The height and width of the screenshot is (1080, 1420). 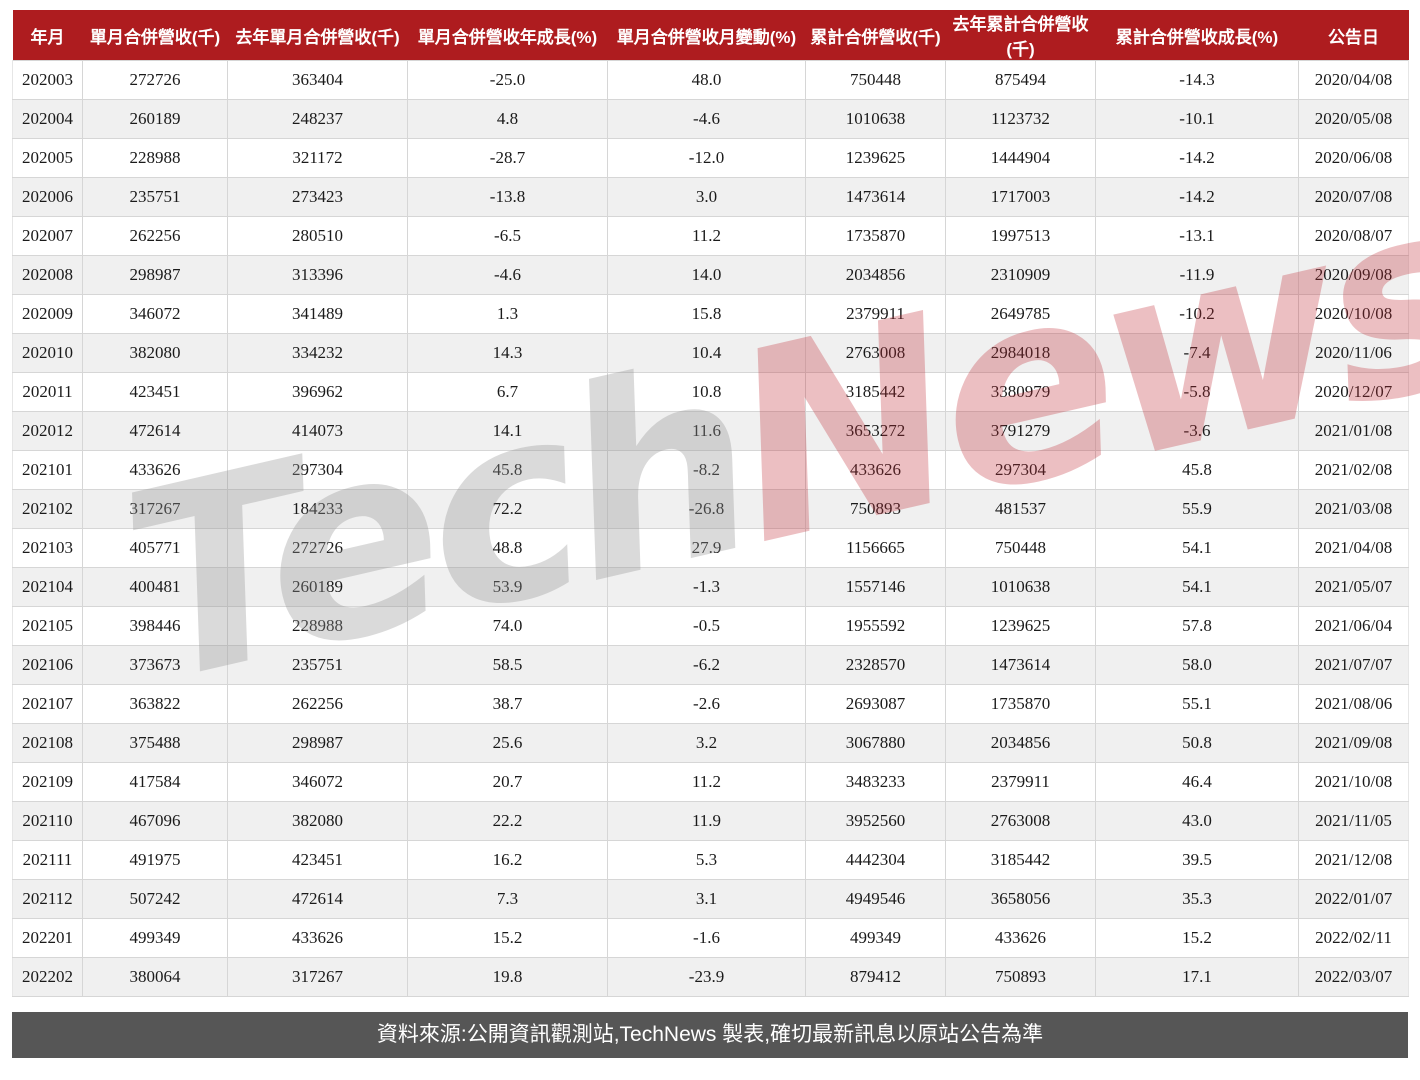 I want to click on cell: 1473614, so click(x=1020, y=665).